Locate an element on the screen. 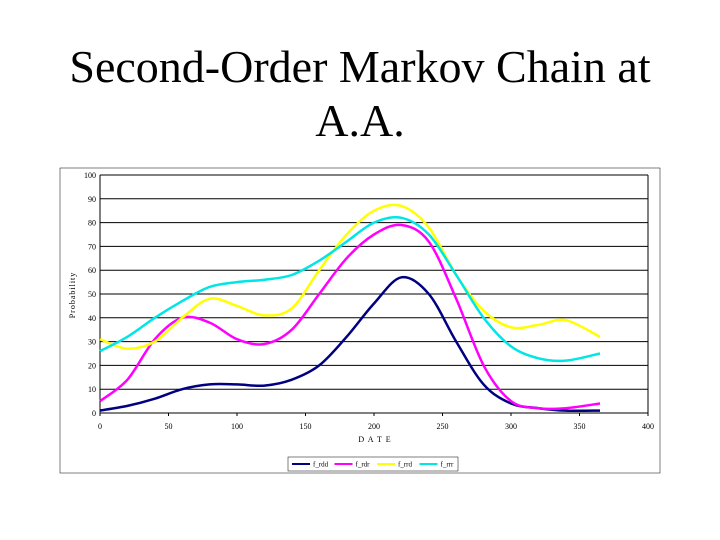 This screenshot has width=720, height=540. x-tick-label-200: 200 is located at coordinates (374, 426).